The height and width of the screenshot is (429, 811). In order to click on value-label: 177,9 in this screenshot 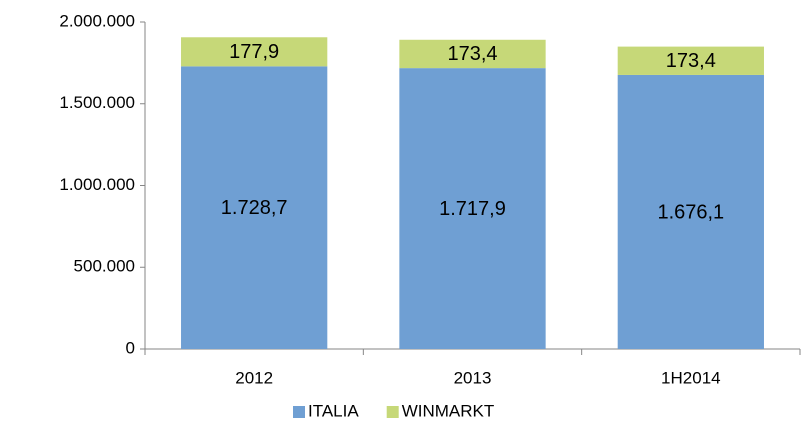, I will do `click(254, 52)`.